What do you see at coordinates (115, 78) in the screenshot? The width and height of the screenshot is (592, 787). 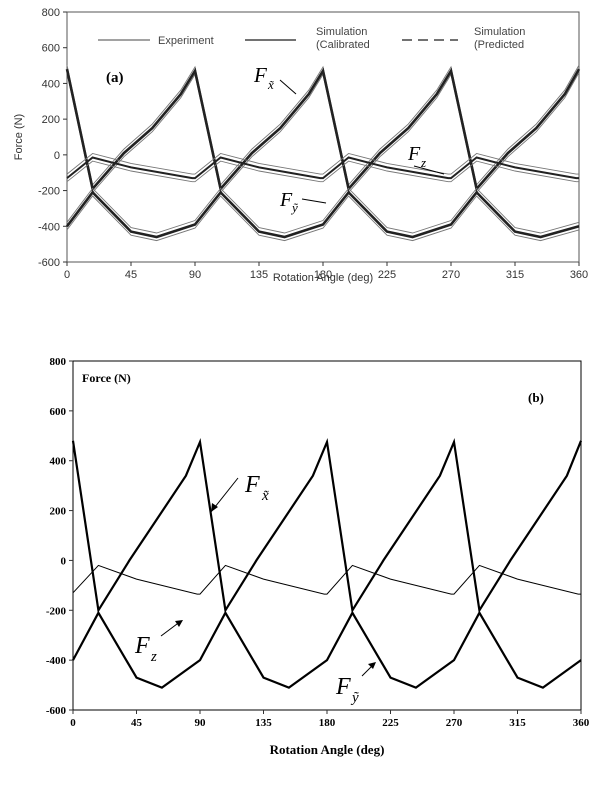 I see `panel-label-a: (a)` at bounding box center [115, 78].